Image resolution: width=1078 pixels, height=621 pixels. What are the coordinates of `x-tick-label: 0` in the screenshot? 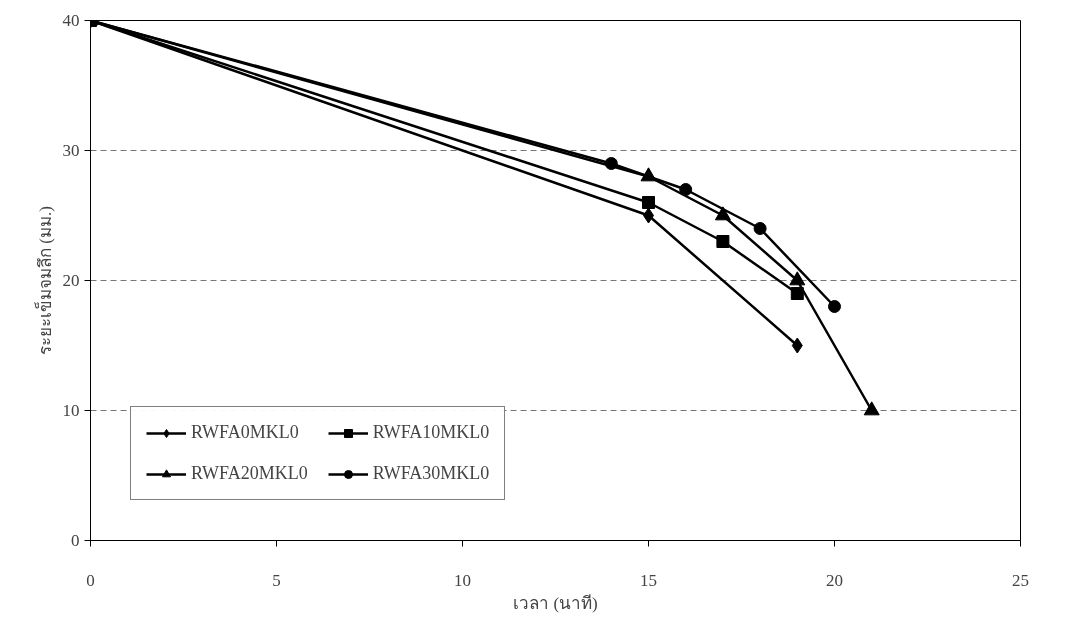 It's located at (90, 580).